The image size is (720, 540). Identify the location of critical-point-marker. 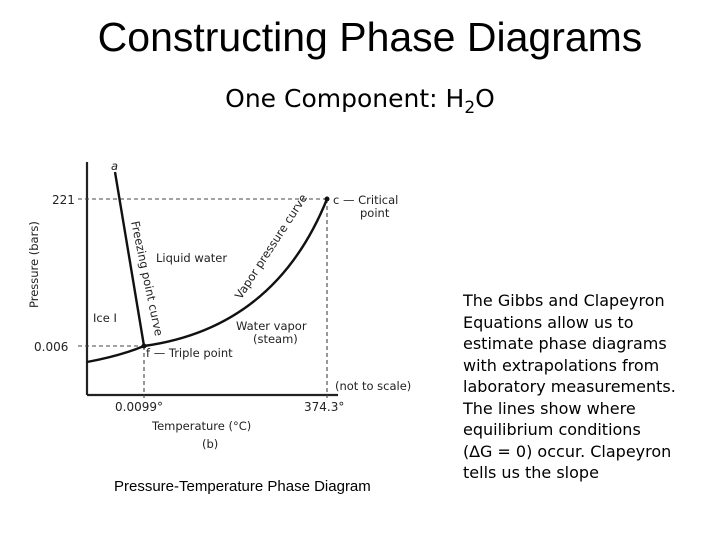
(327, 199).